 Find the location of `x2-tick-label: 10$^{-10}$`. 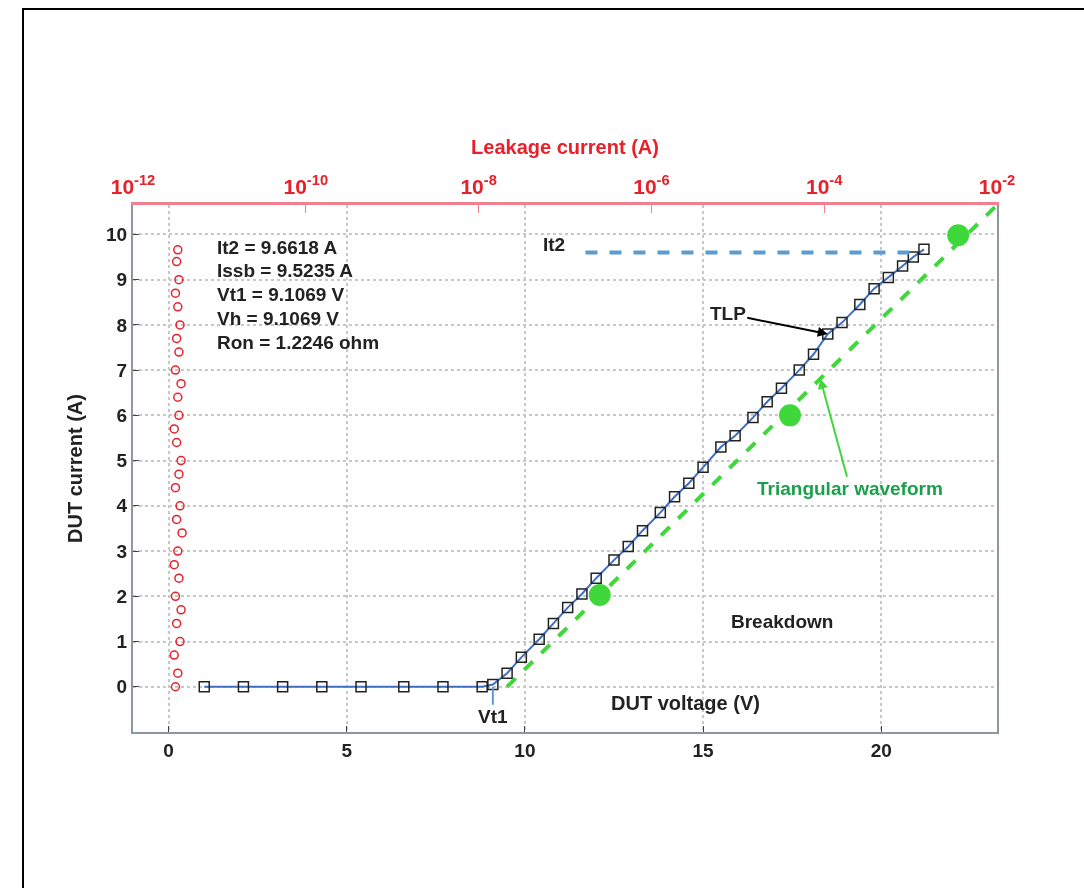

x2-tick-label: 10$^{-10}$ is located at coordinates (306, 184).